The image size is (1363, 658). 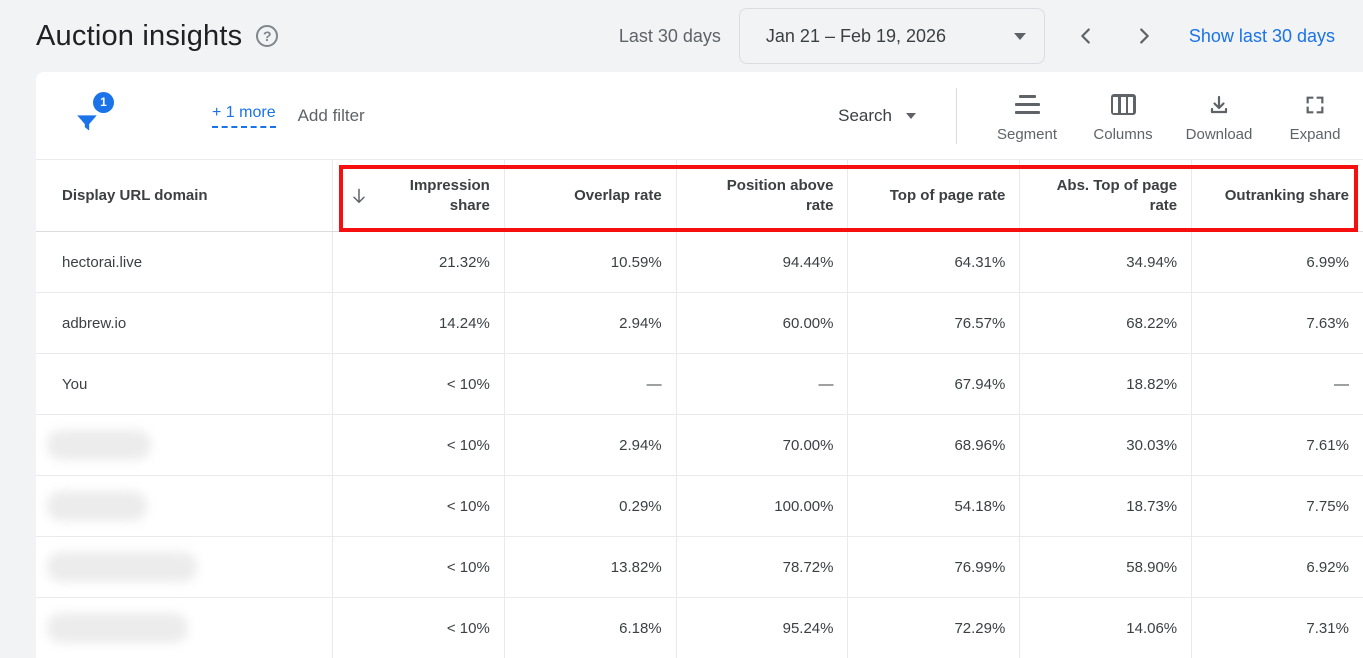 What do you see at coordinates (591, 567) in the screenshot?
I see `value-cell: 13.82%` at bounding box center [591, 567].